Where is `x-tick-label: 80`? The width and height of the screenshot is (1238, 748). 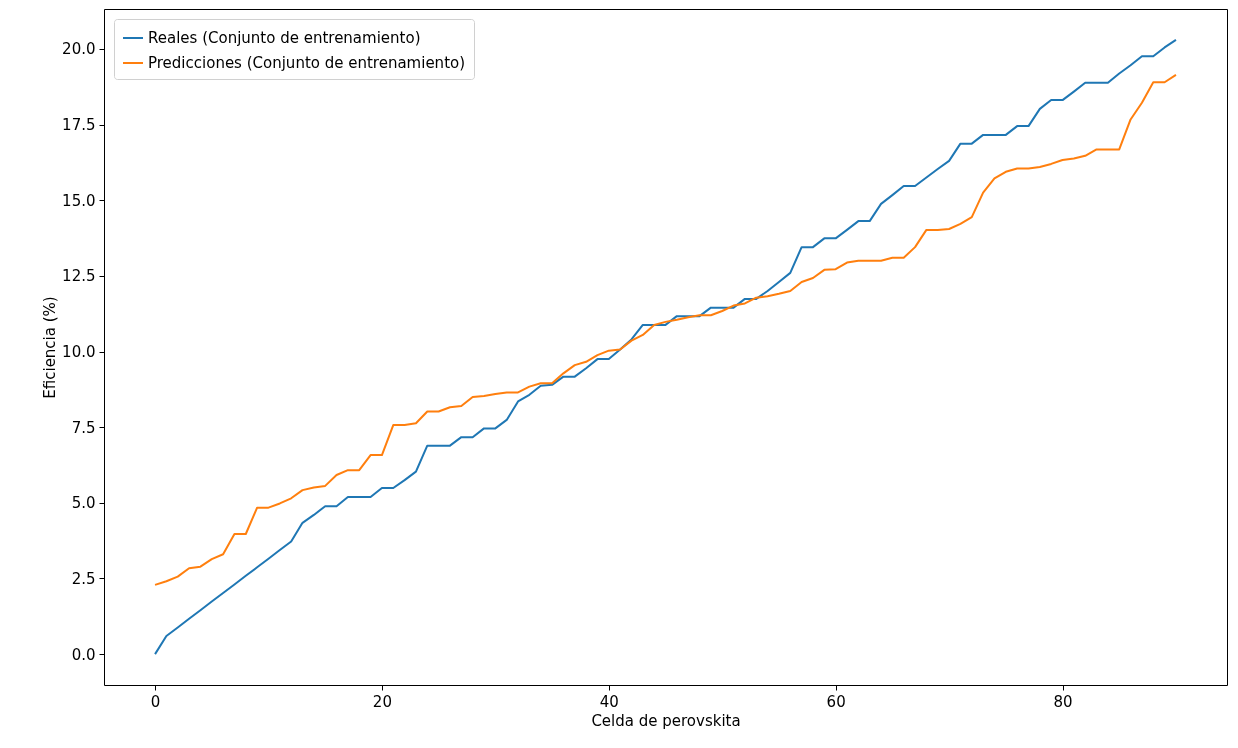
x-tick-label: 80 is located at coordinates (1063, 701).